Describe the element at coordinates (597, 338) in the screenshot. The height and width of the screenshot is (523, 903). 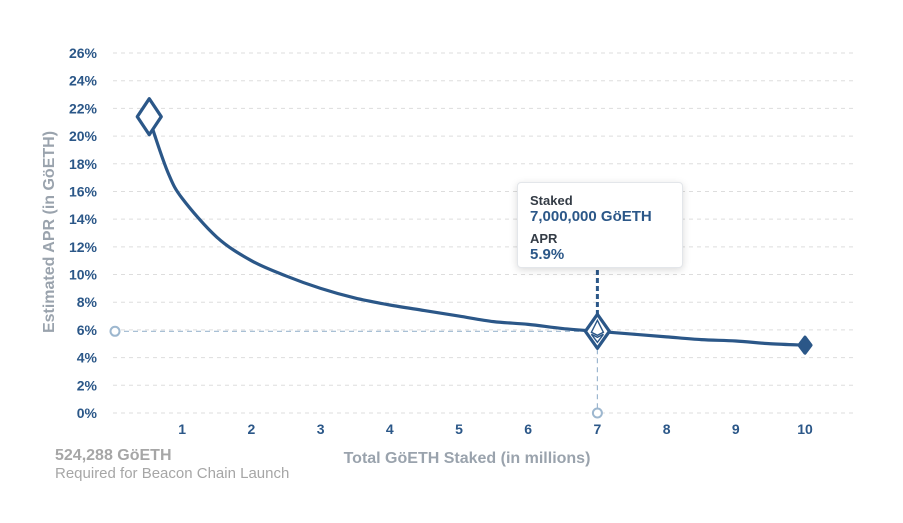
I see `ethereum-icon-lower` at that location.